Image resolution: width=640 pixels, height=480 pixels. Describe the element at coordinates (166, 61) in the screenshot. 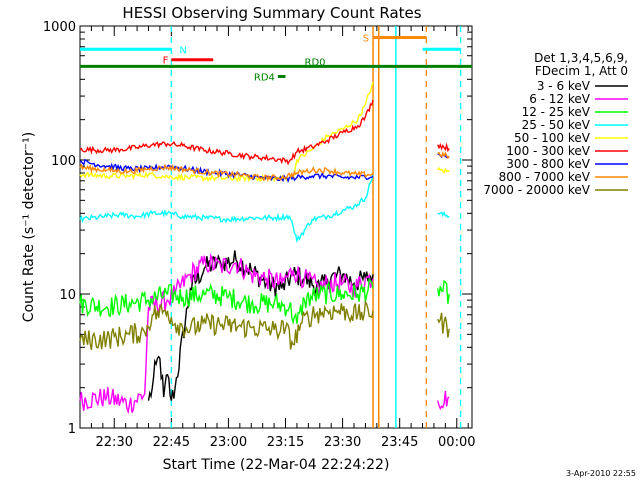

I see `state-segment-label: F` at that location.